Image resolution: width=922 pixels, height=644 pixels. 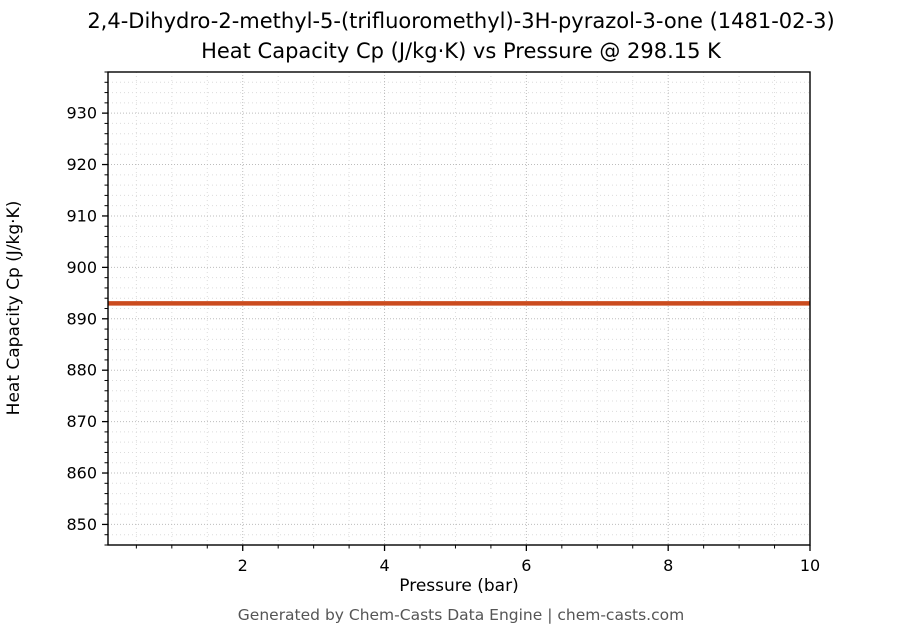 I want to click on x-tick-label: 6, so click(x=526, y=565).